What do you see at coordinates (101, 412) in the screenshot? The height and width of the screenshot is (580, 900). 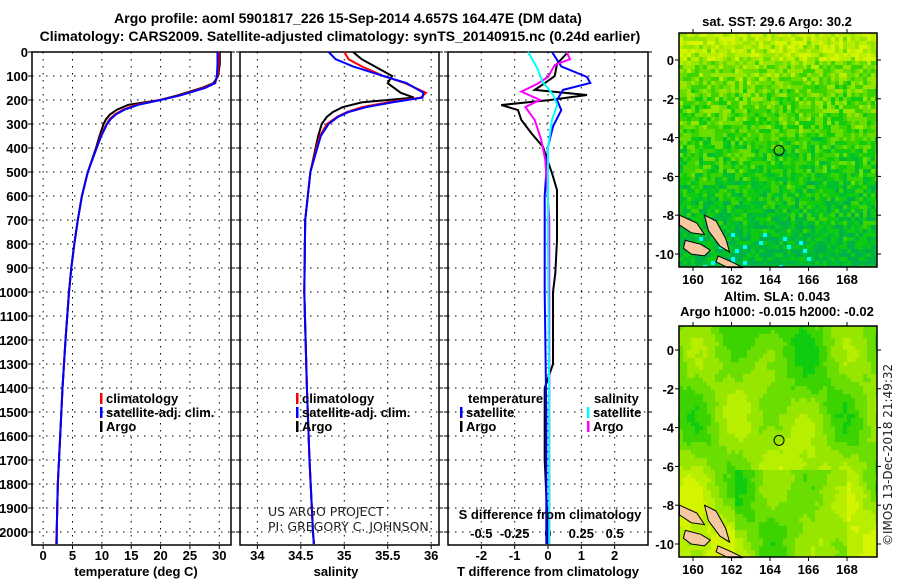 I see `legend-swatch` at bounding box center [101, 412].